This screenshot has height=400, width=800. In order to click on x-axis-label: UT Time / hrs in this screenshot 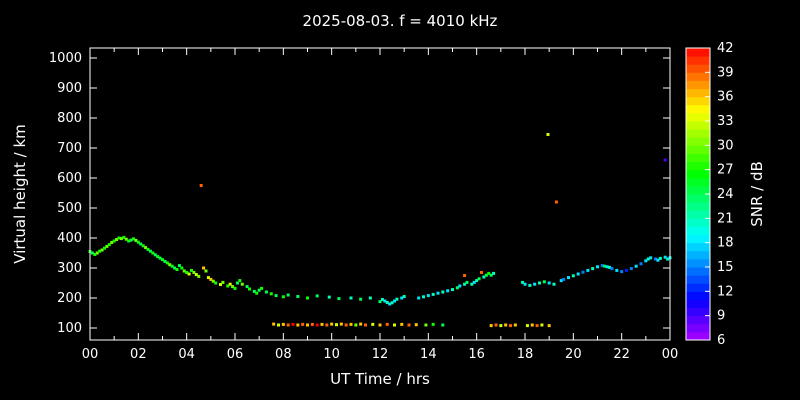, I will do `click(380, 379)`.